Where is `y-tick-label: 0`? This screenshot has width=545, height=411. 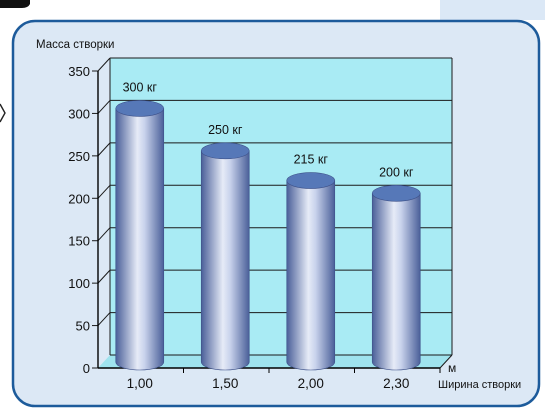
y-tick-label: 0 is located at coordinates (86, 368).